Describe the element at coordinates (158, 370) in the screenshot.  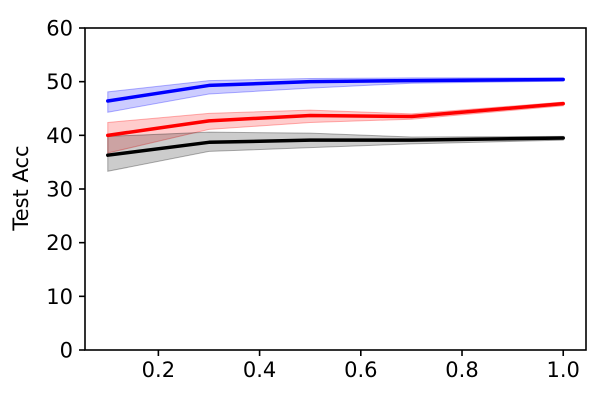
I see `x-tick-label: 0.2` at that location.